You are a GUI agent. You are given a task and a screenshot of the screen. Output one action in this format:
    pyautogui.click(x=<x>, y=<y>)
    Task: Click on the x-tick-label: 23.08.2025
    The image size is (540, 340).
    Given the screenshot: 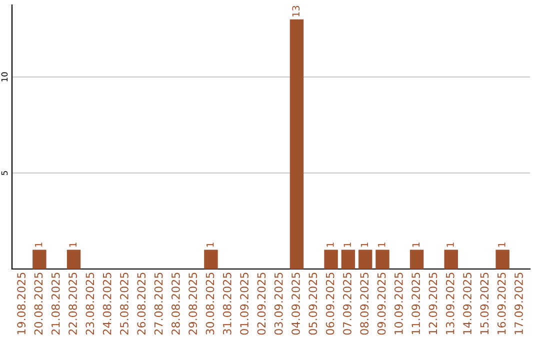 What is the action you would take?
    pyautogui.click(x=90, y=303)
    